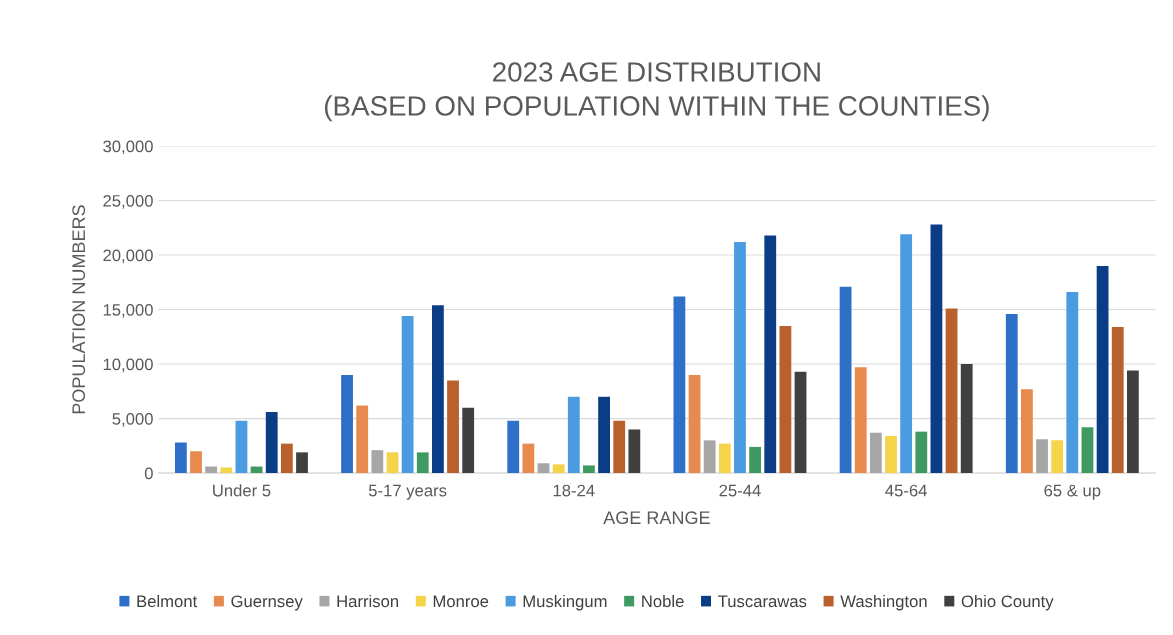 This screenshot has width=1173, height=635. What do you see at coordinates (574, 490) in the screenshot?
I see `x-tick-label: 18-24` at bounding box center [574, 490].